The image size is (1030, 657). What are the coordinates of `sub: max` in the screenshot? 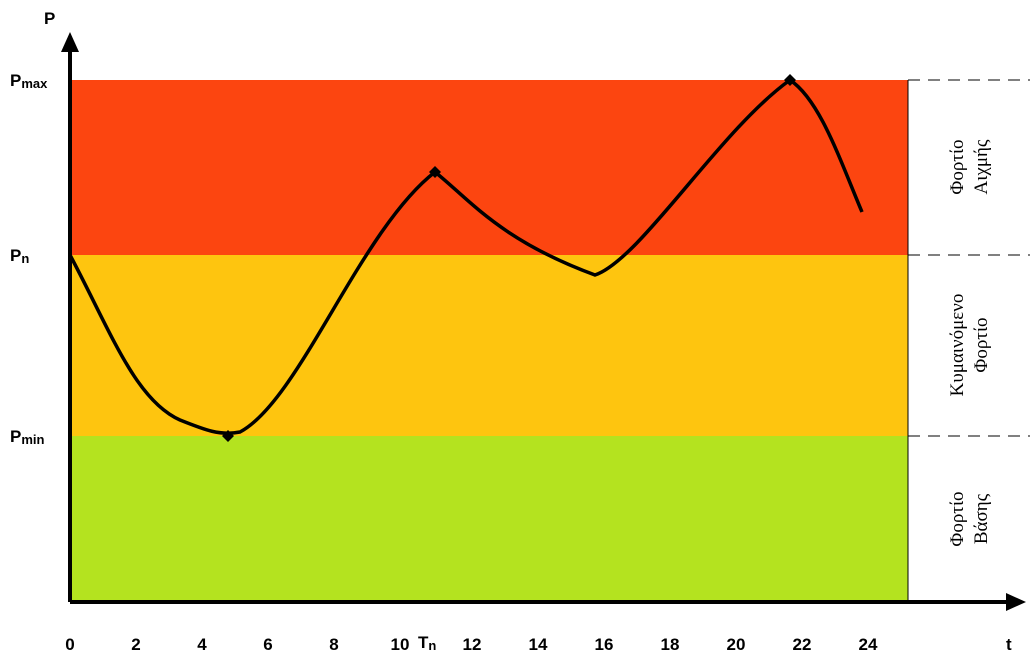 It's located at (34, 83).